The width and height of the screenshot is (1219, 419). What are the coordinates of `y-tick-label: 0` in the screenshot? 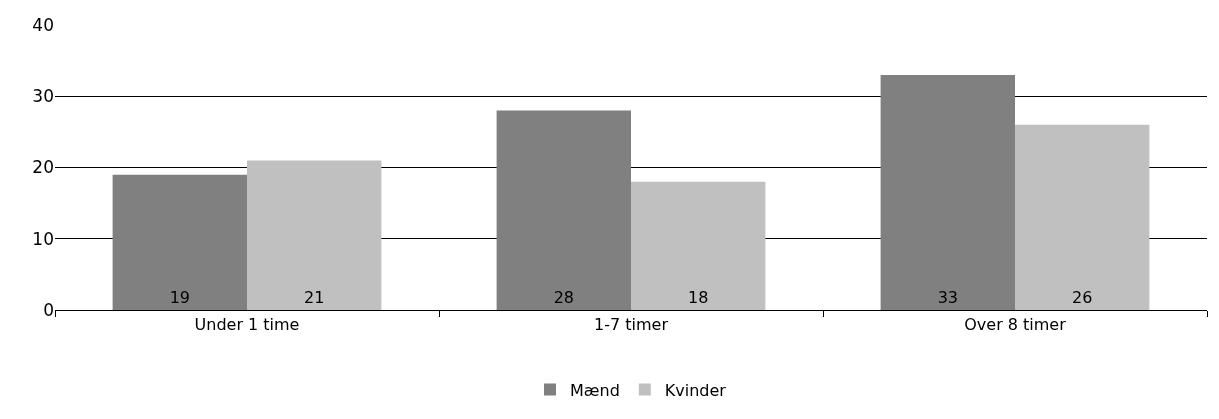 It's located at (48, 309).